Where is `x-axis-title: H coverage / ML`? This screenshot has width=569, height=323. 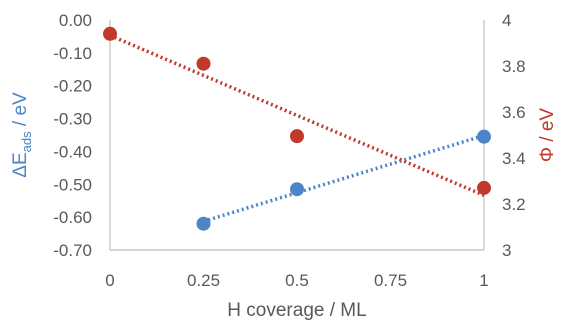 x-axis-title: H coverage / ML is located at coordinates (296, 310).